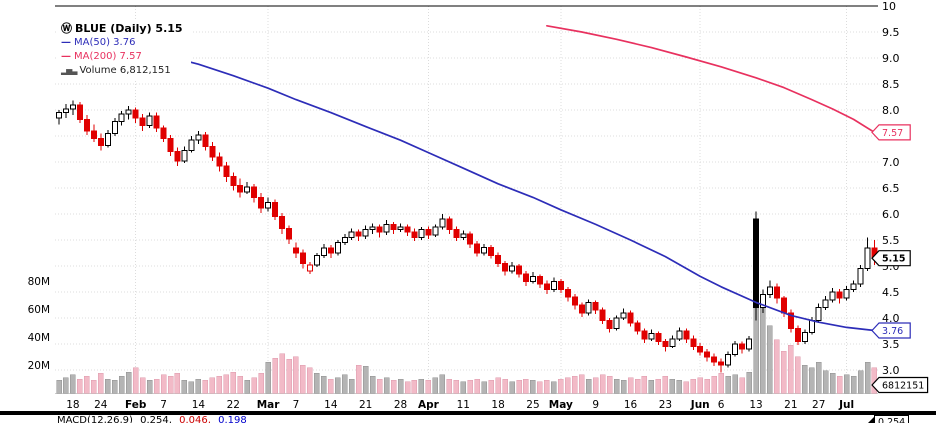 This screenshot has width=936, height=423. What do you see at coordinates (891, 214) in the screenshot?
I see `svg-text: 6.0` at bounding box center [891, 214].